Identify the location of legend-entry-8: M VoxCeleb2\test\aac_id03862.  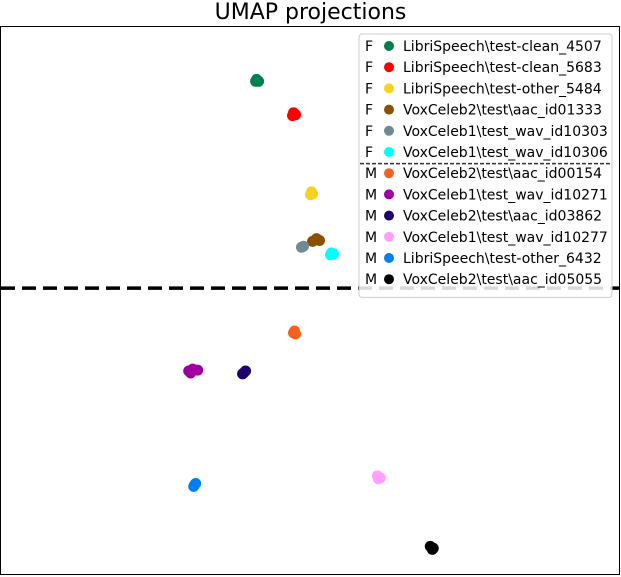
(483, 217).